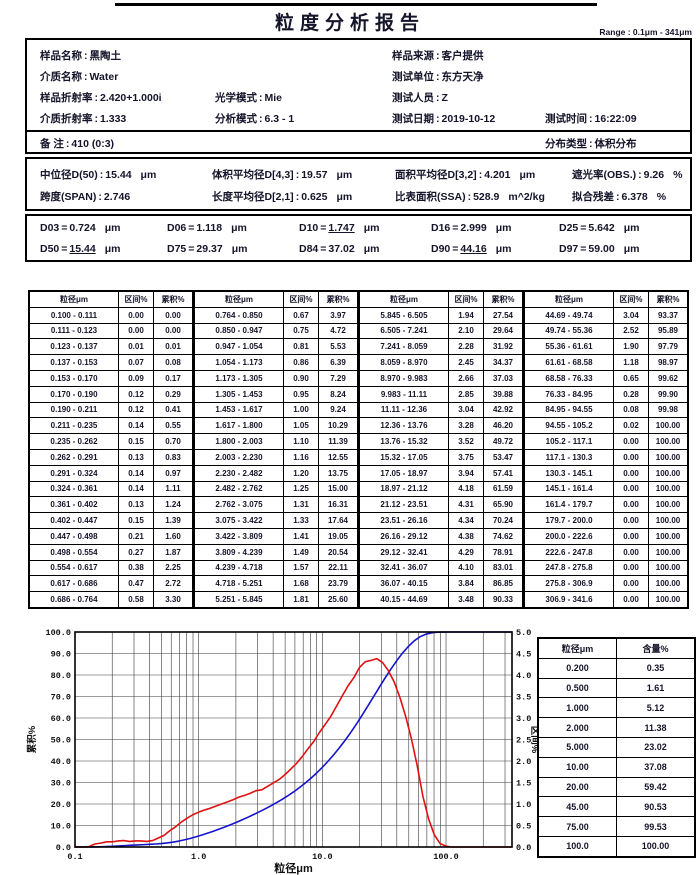 This screenshot has width=700, height=875. I want to click on cumulative-cell: 100.00, so click(668, 441).